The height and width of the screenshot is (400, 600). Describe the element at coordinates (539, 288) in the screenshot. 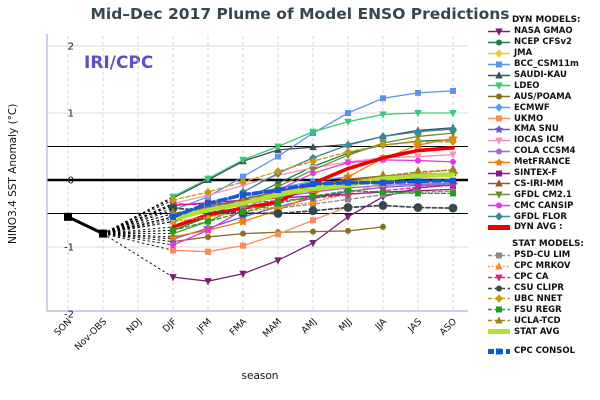

I see `legend-item-label: CSU CLIPR` at that location.